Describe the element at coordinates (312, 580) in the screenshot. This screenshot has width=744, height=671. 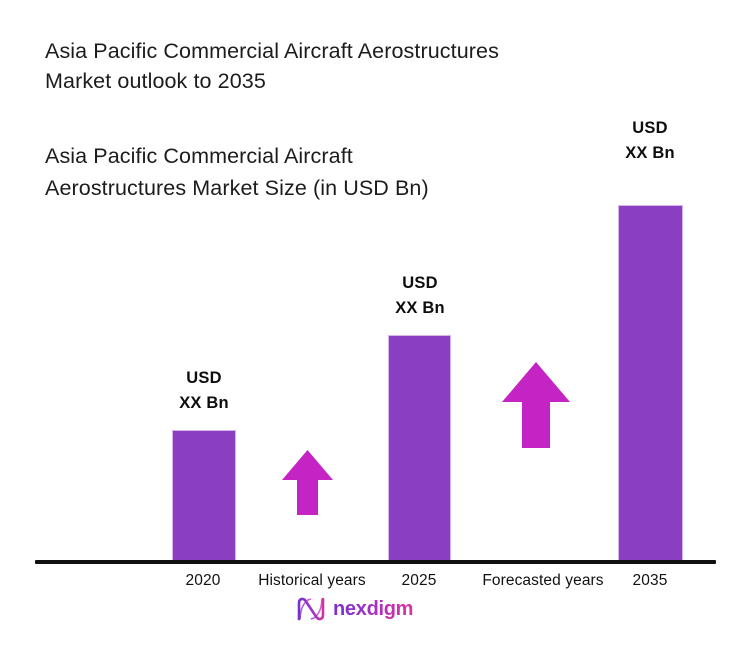
I see `x-axis-label-historical-years: Historical years` at that location.